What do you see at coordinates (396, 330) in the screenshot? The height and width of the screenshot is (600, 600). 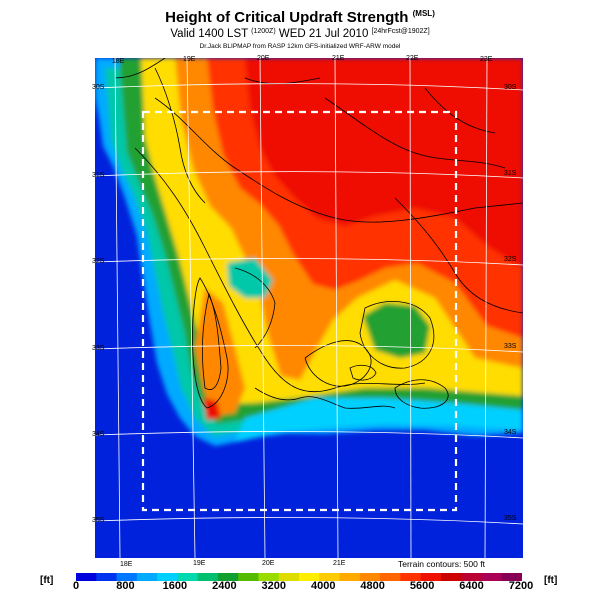 I see `inland-green-blob` at bounding box center [396, 330].